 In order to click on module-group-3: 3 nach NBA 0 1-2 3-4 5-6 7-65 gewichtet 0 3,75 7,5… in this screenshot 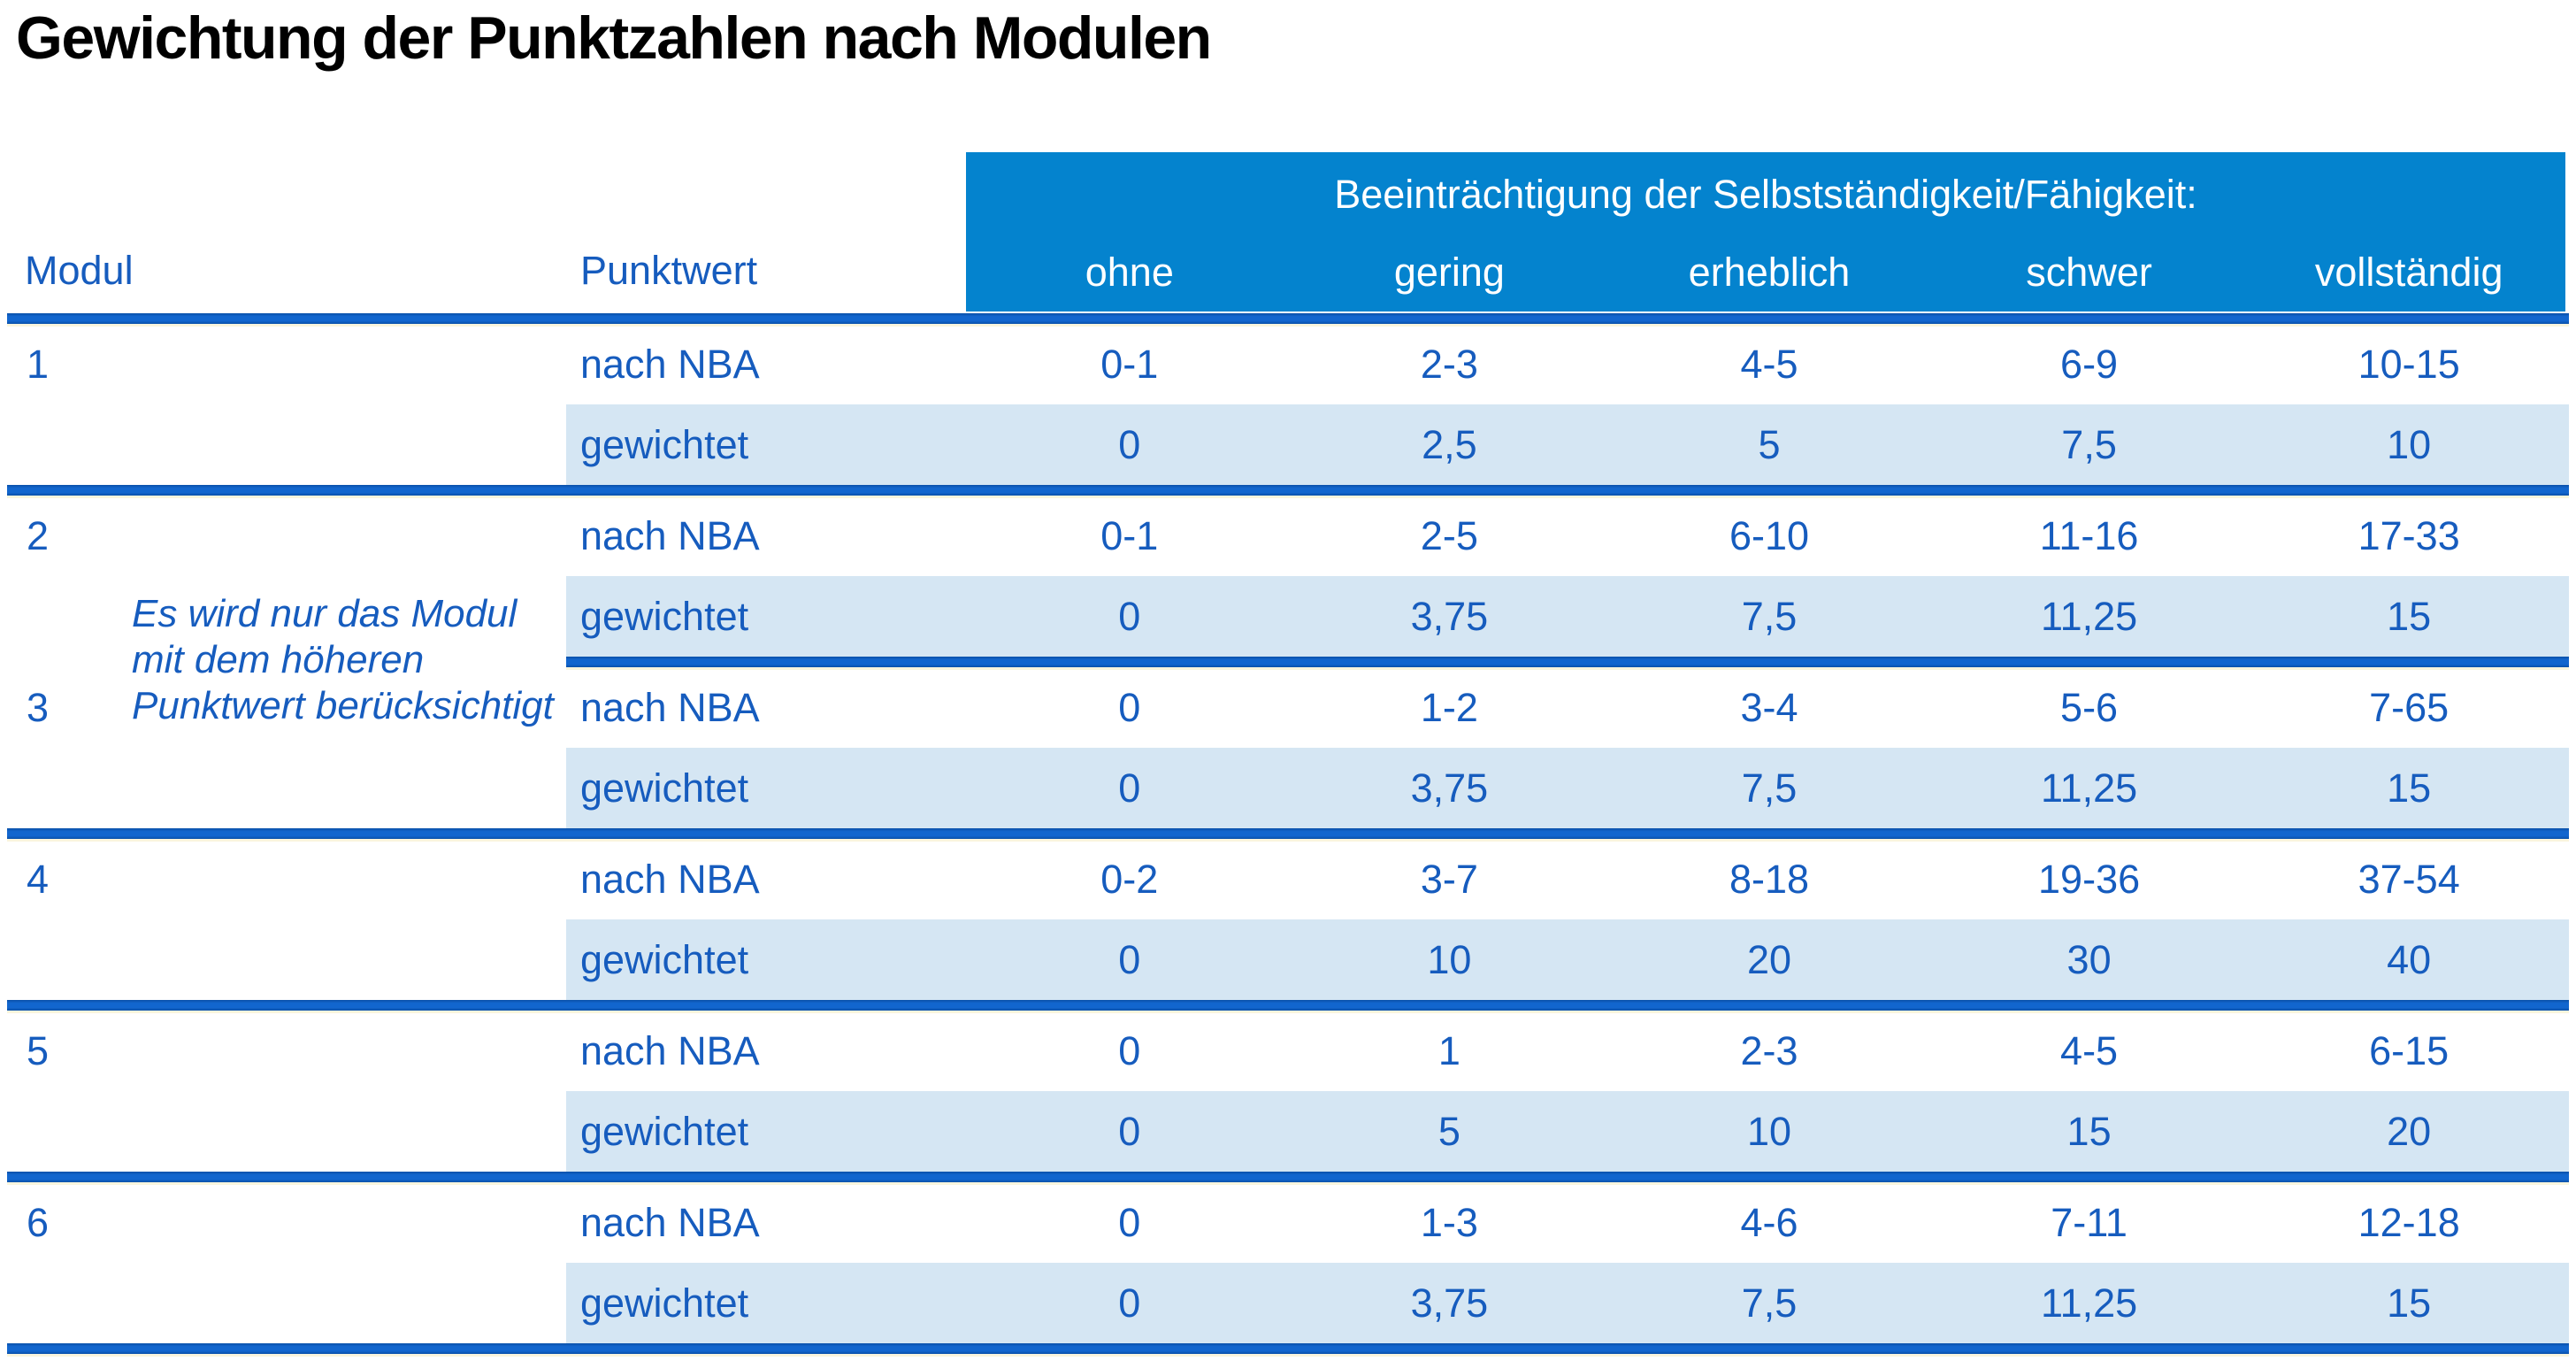, I will do `click(1288, 747)`.